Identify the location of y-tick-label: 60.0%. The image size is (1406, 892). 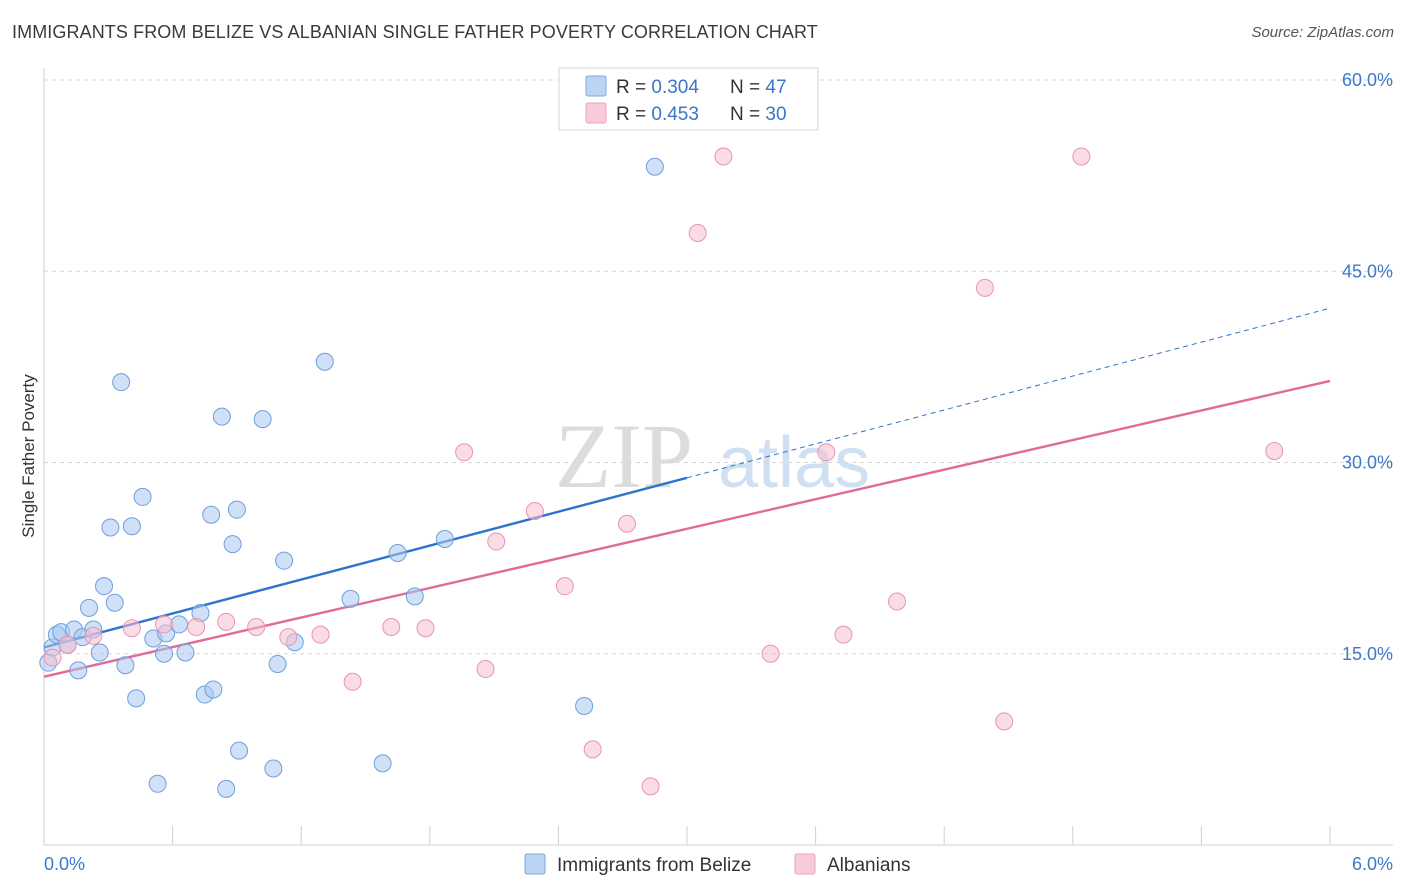
(1367, 80).